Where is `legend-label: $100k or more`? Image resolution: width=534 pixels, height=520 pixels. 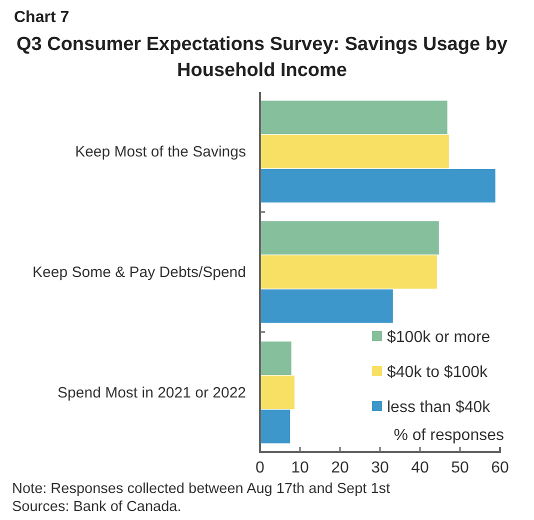
legend-label: $100k or more is located at coordinates (438, 337).